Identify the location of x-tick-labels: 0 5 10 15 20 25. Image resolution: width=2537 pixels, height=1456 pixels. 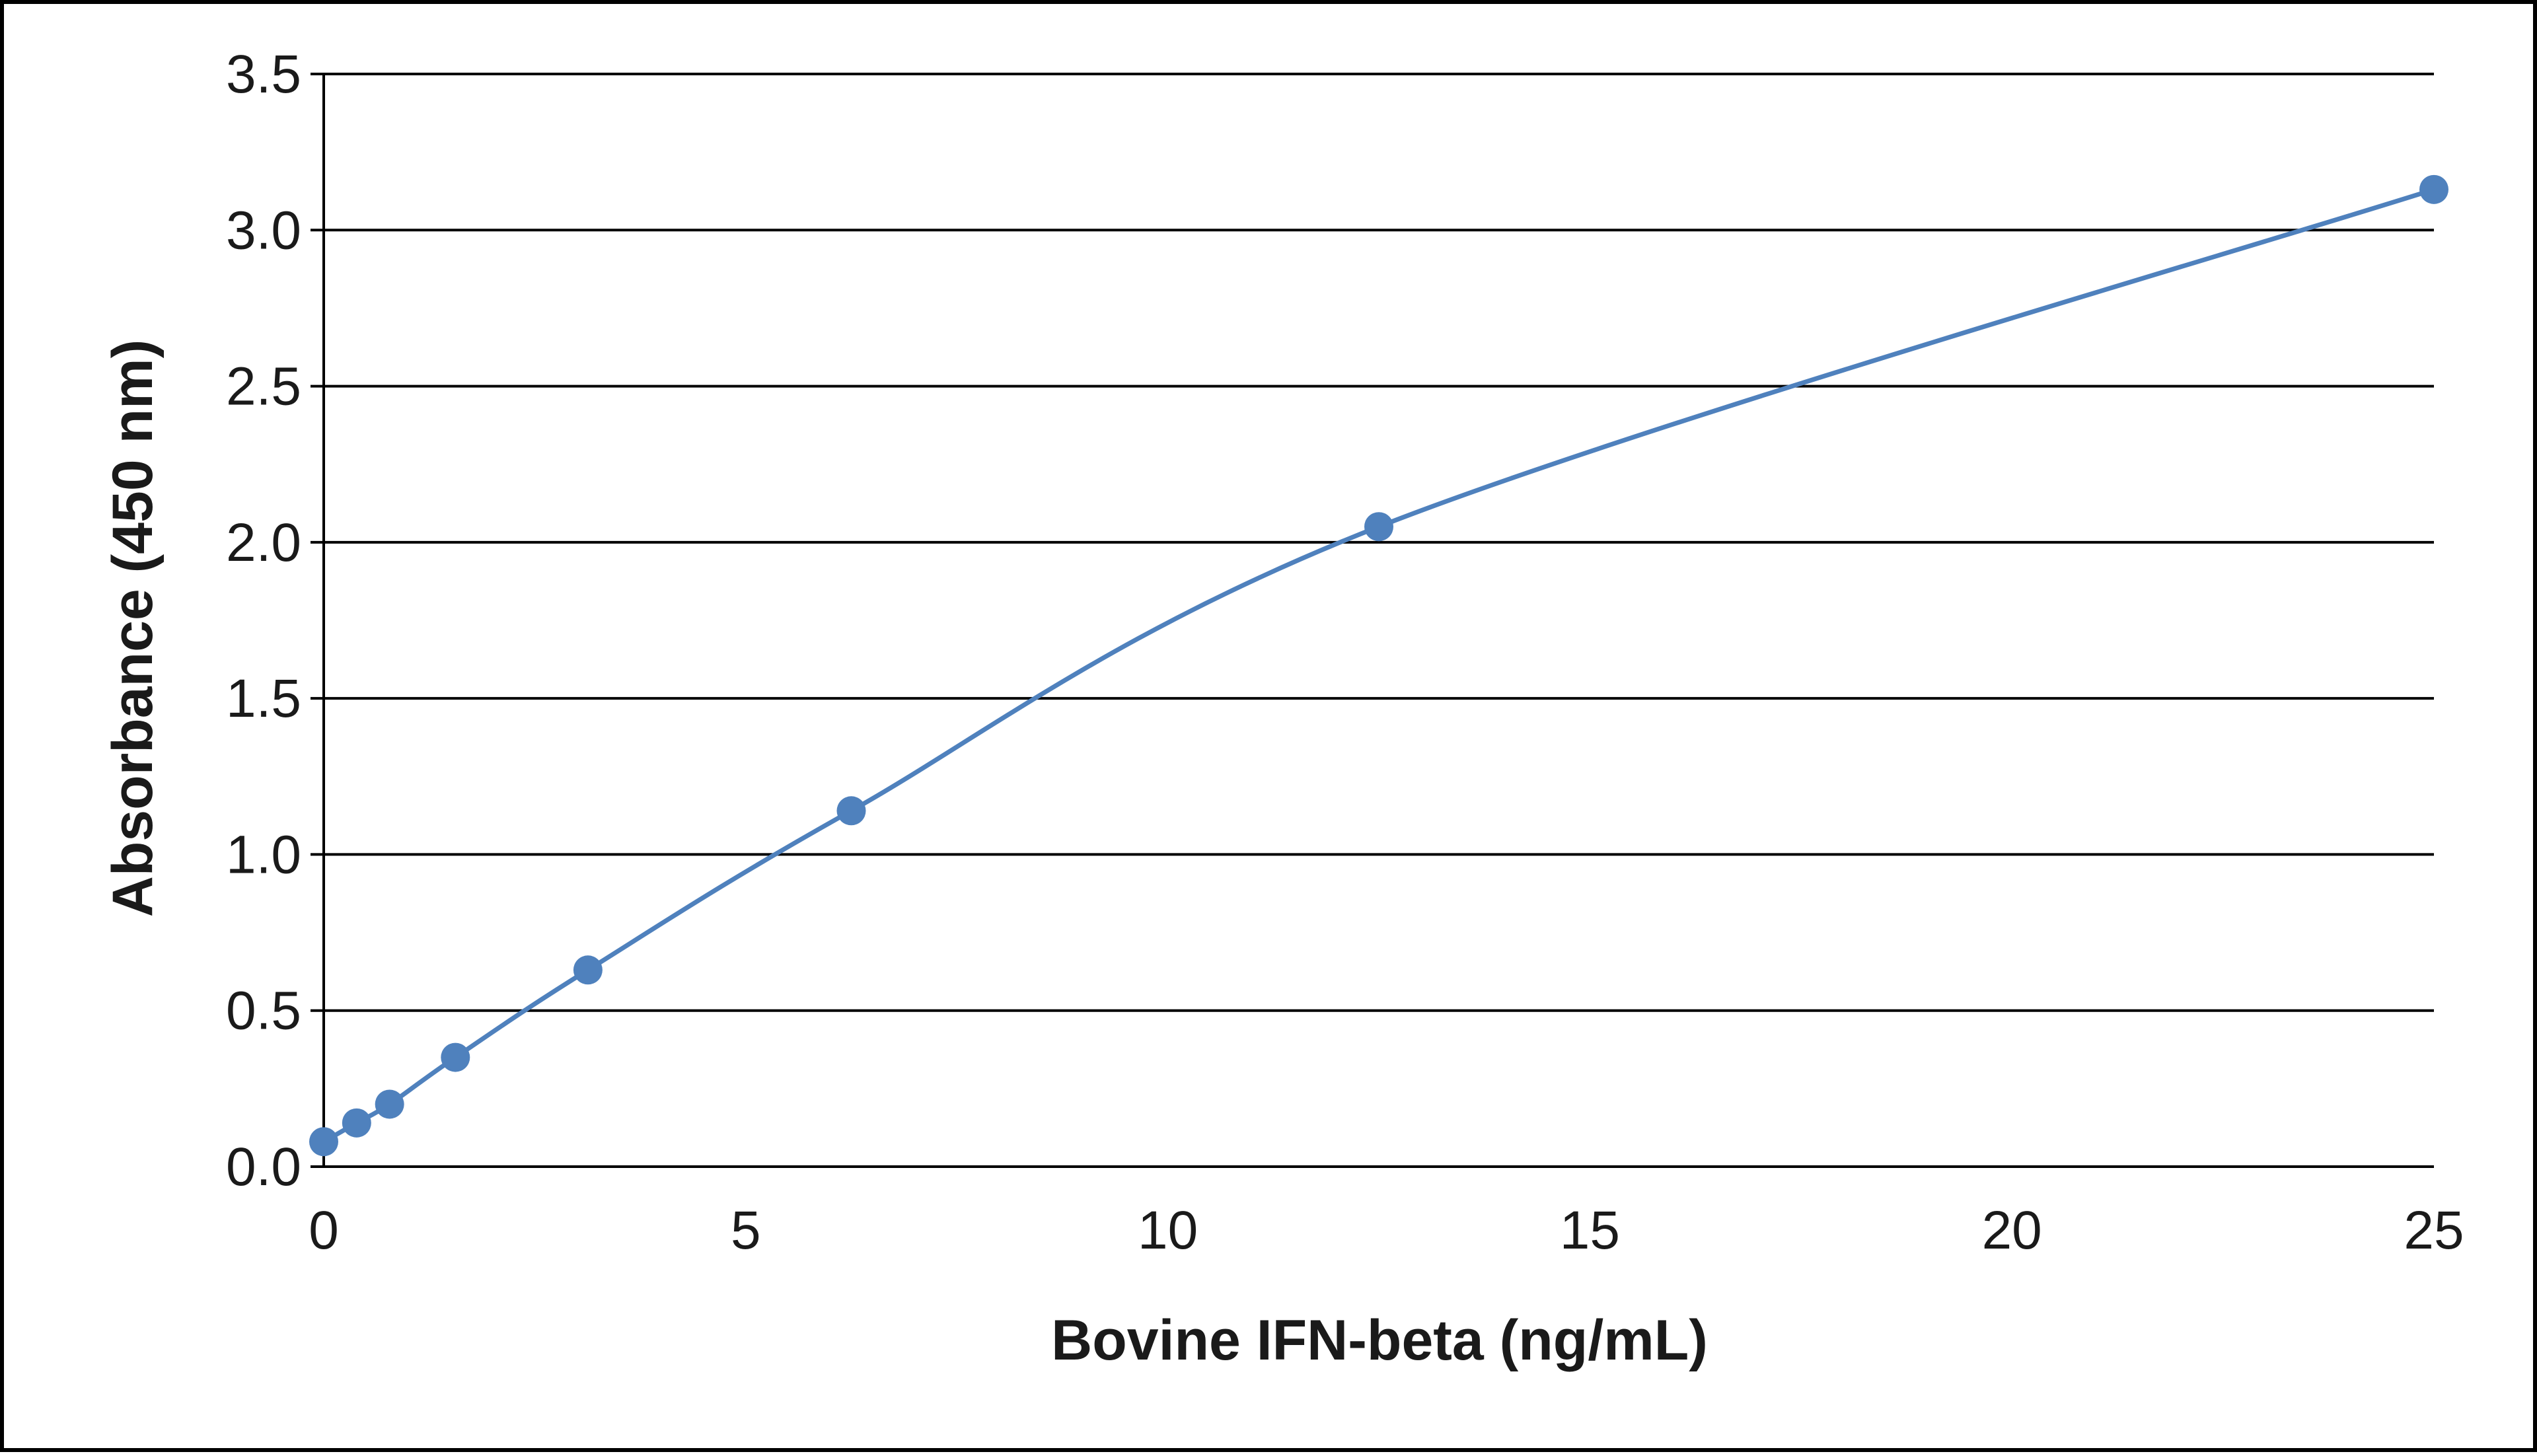
(1387, 1230).